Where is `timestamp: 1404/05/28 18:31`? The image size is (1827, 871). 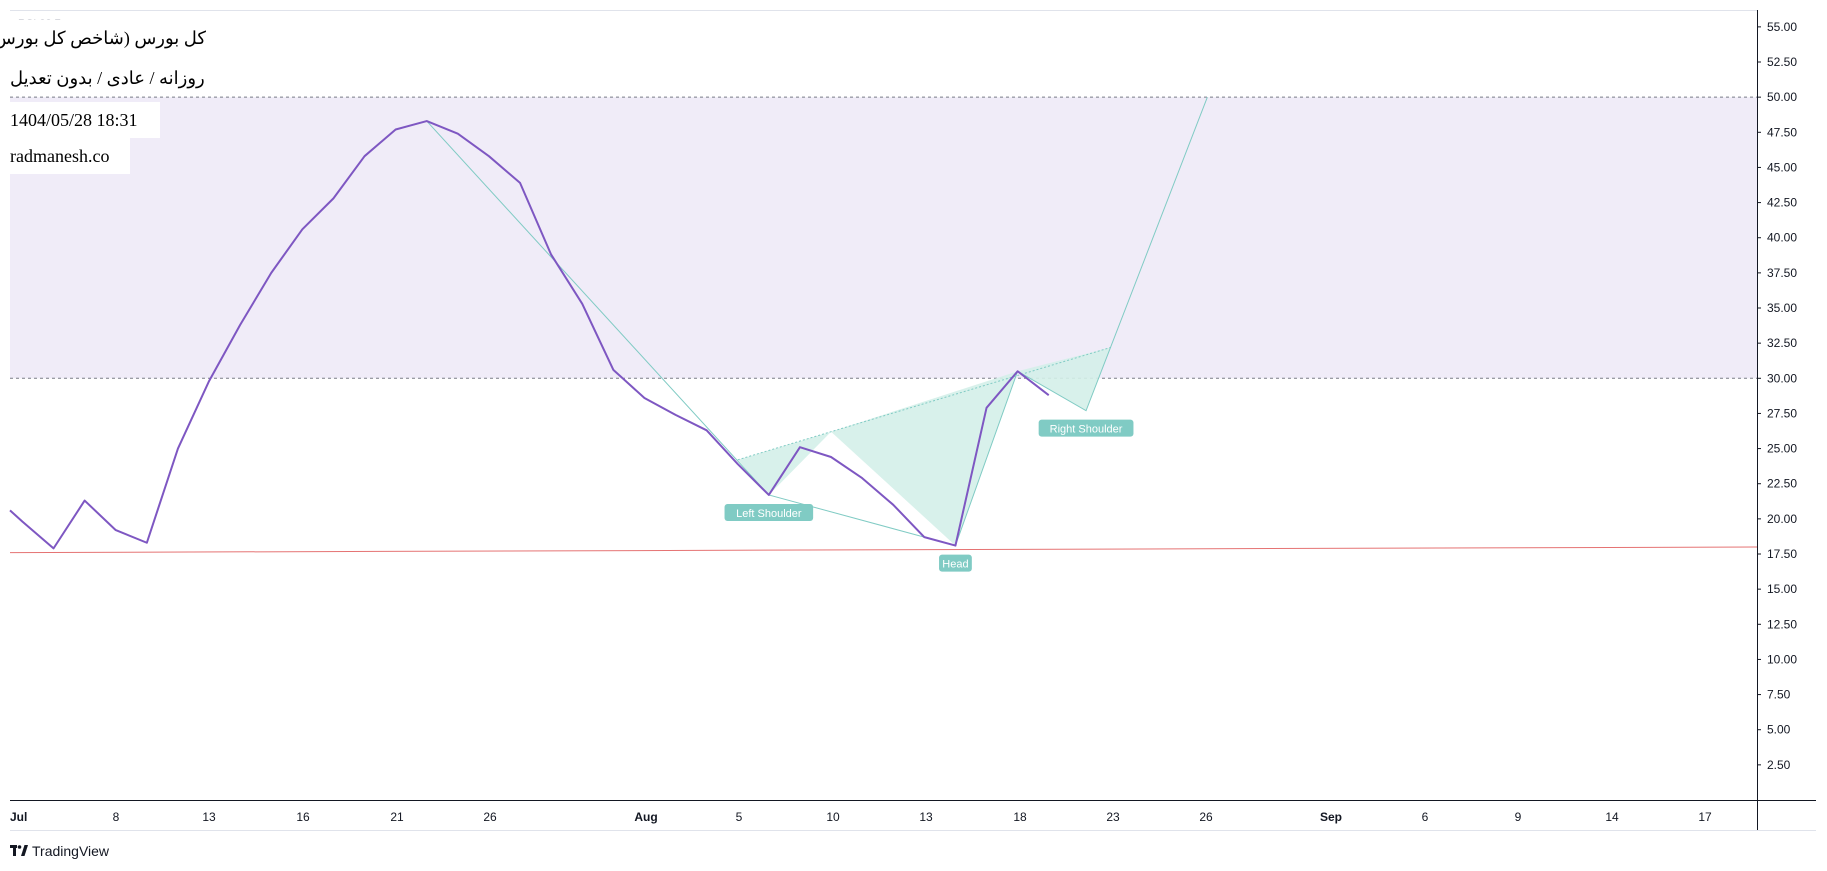
timestamp: 1404/05/28 18:31 is located at coordinates (80, 120).